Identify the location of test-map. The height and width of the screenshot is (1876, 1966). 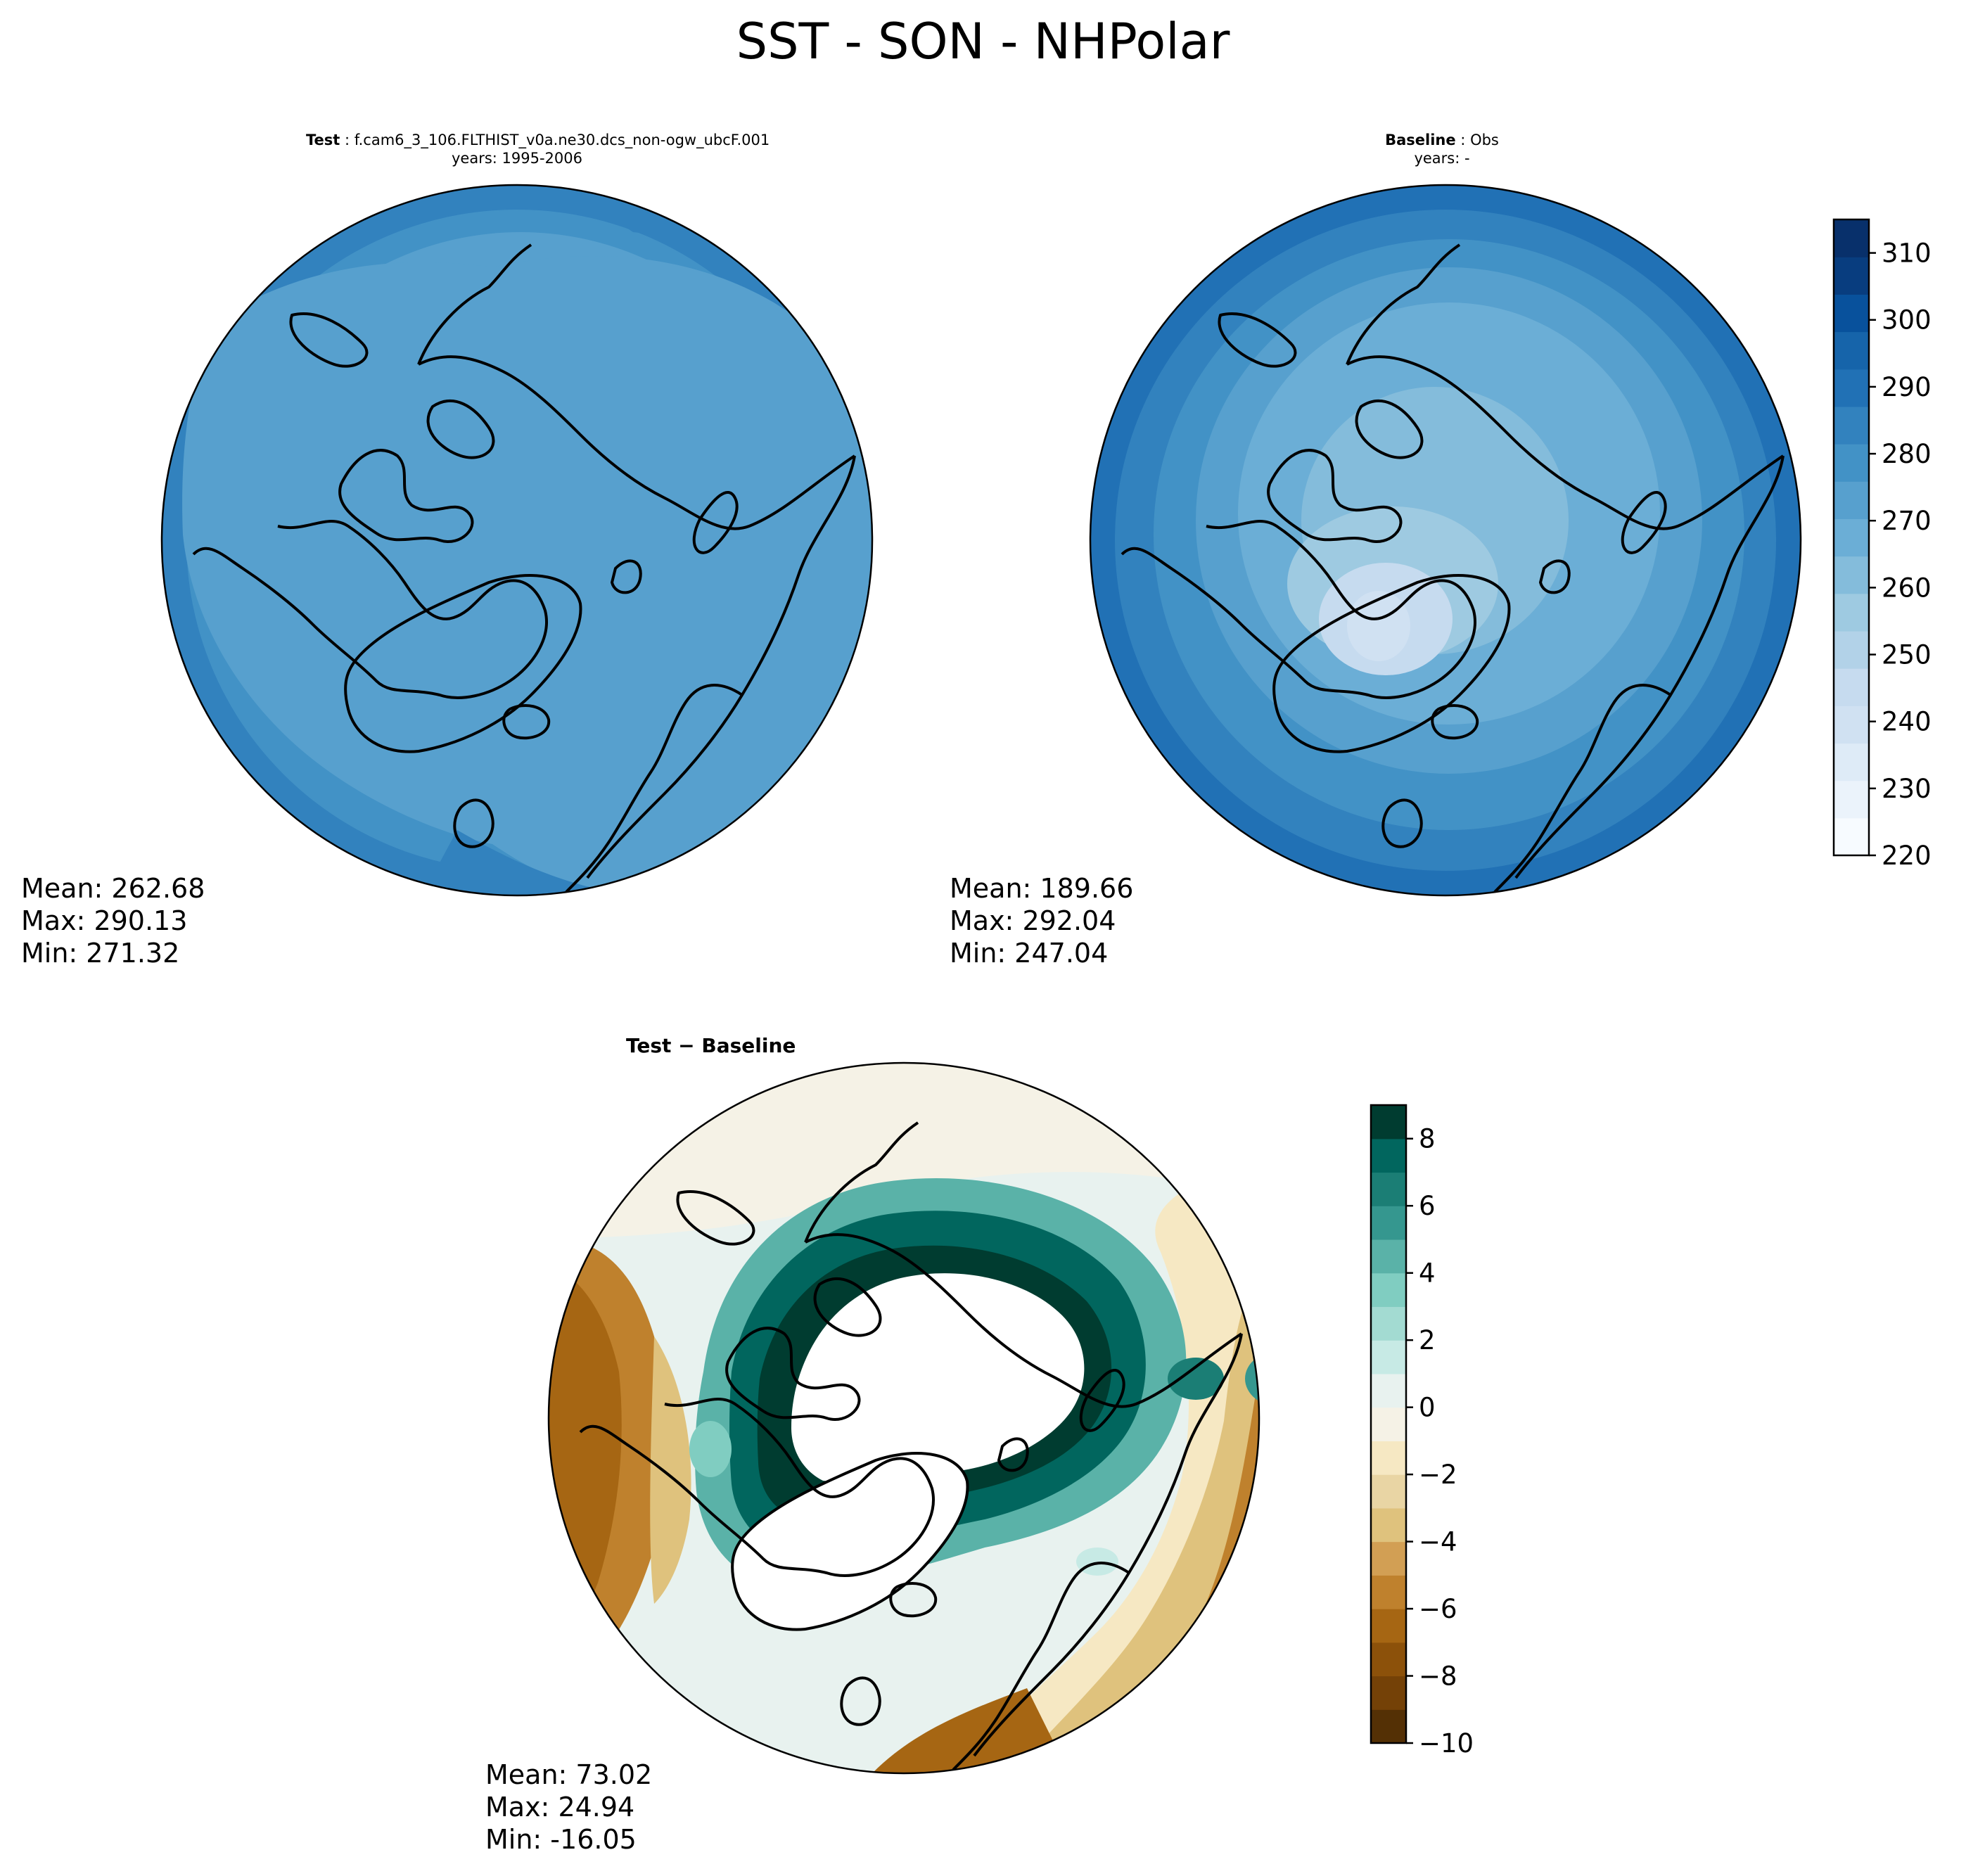
(517, 540).